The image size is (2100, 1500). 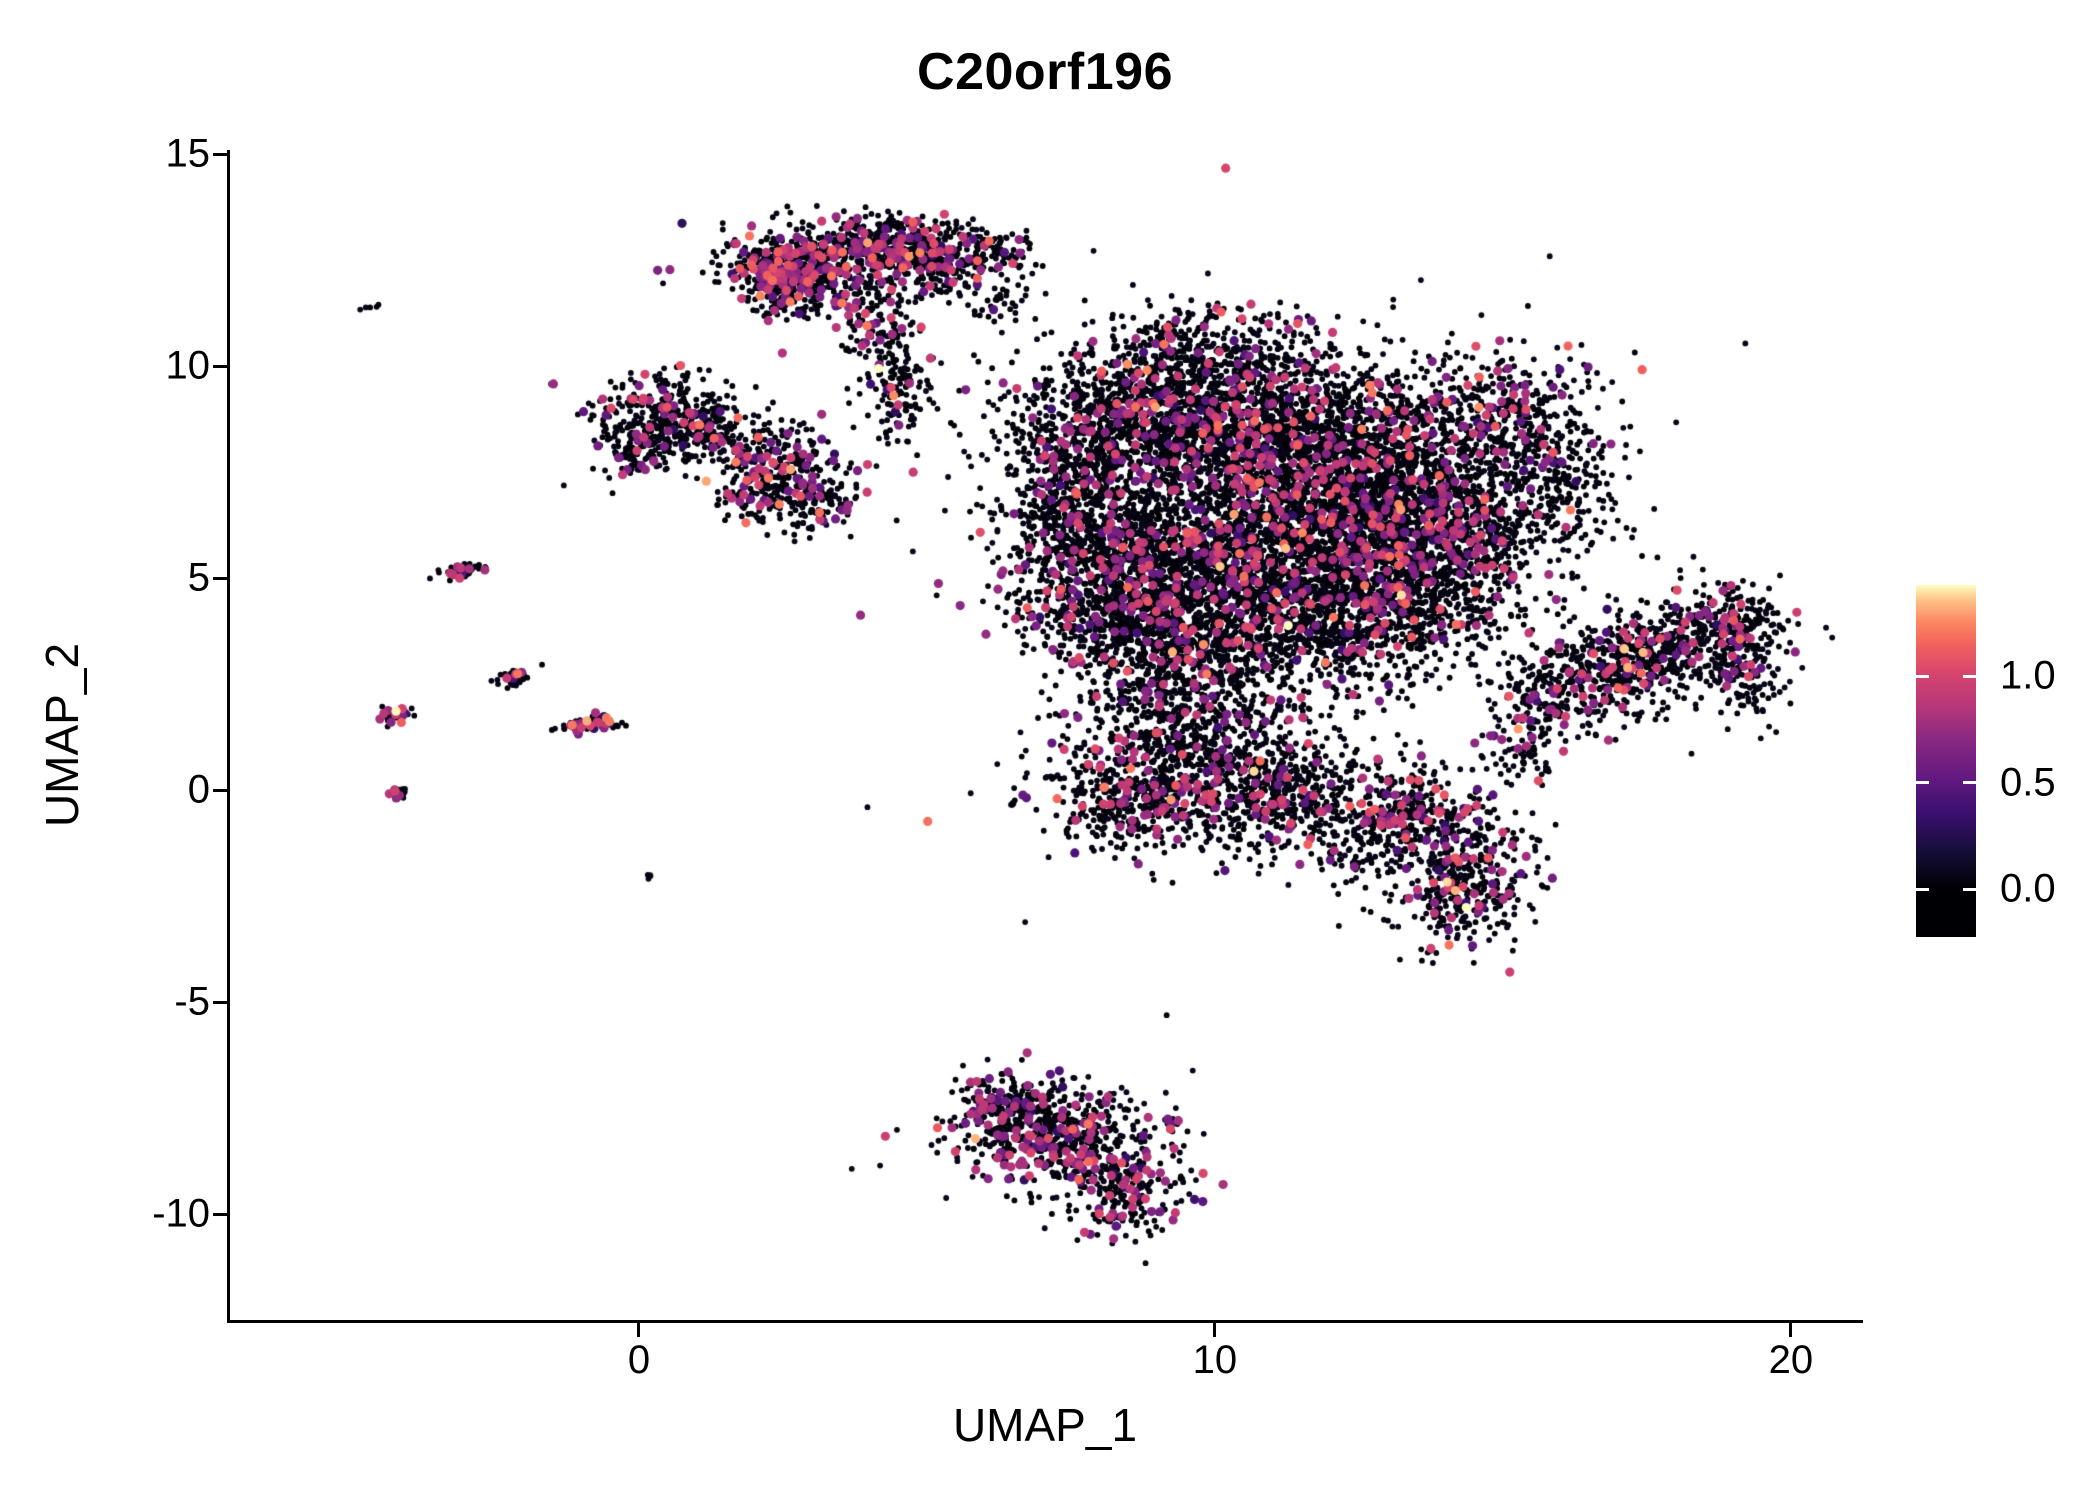 What do you see at coordinates (2028, 675) in the screenshot?
I see `colorbar-tick-label: 1.0` at bounding box center [2028, 675].